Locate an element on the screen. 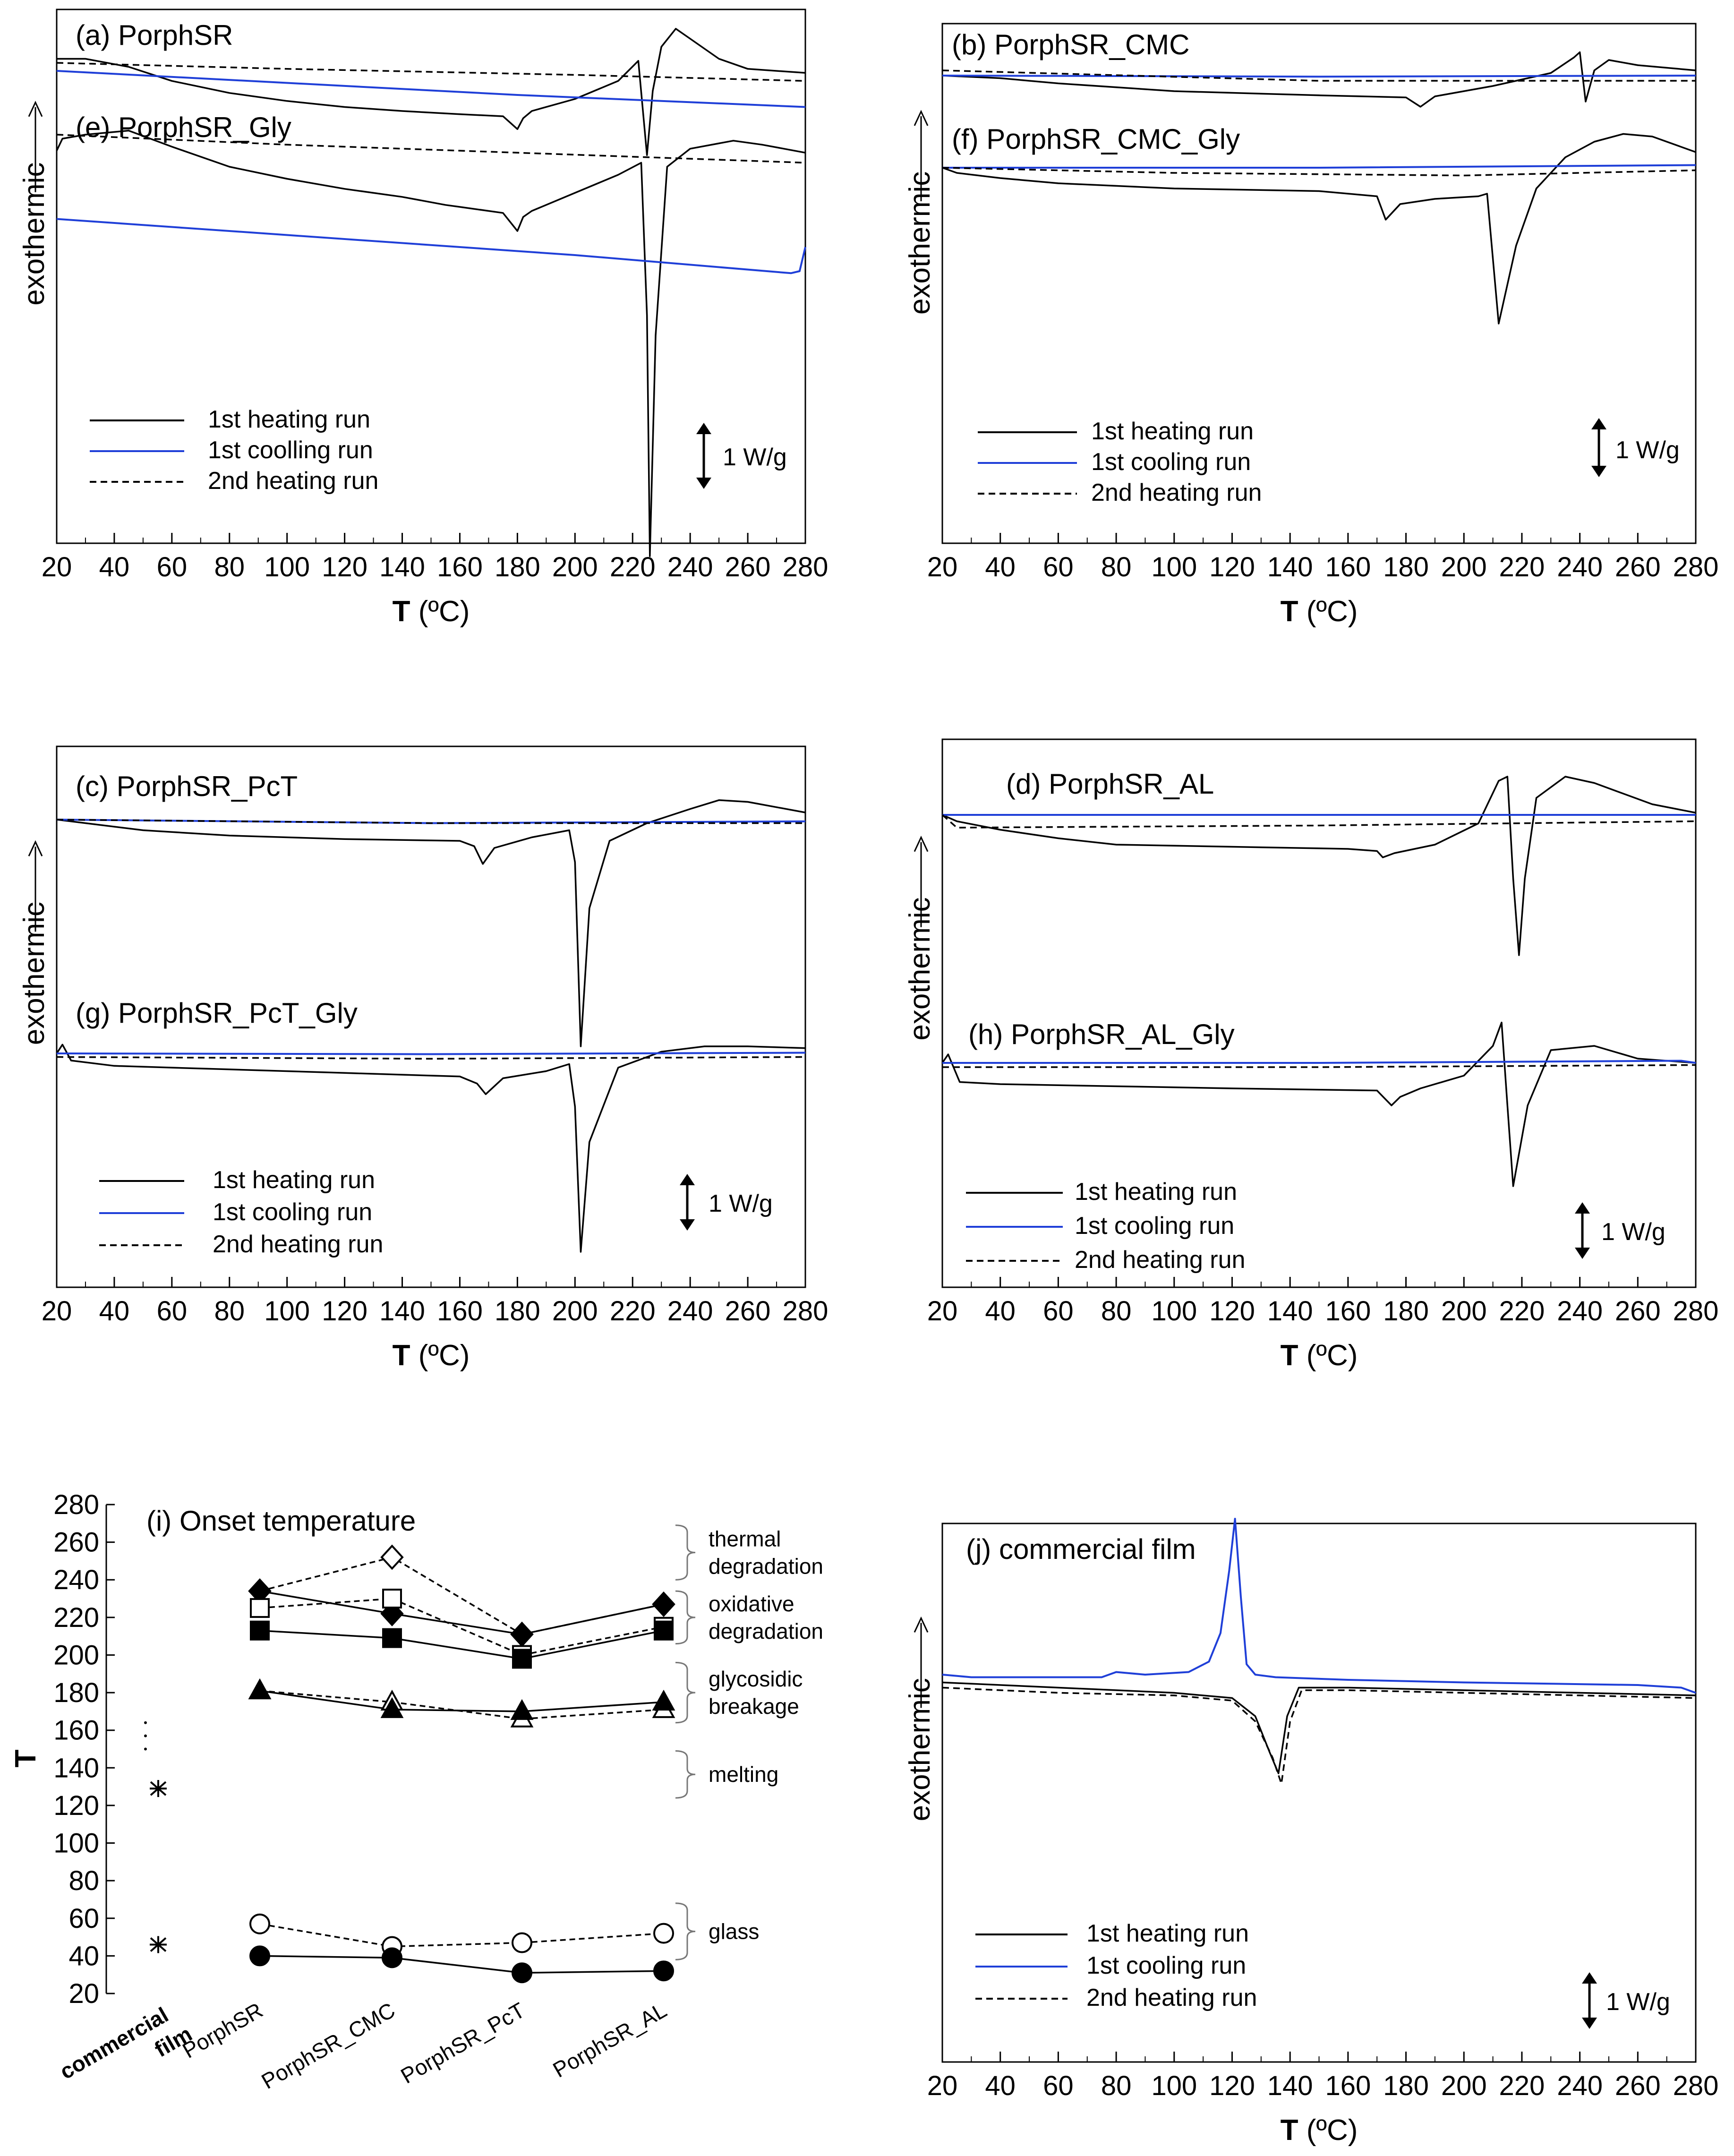 This screenshot has width=1734, height=2156. trace-g-heating2 is located at coordinates (431, 1058).